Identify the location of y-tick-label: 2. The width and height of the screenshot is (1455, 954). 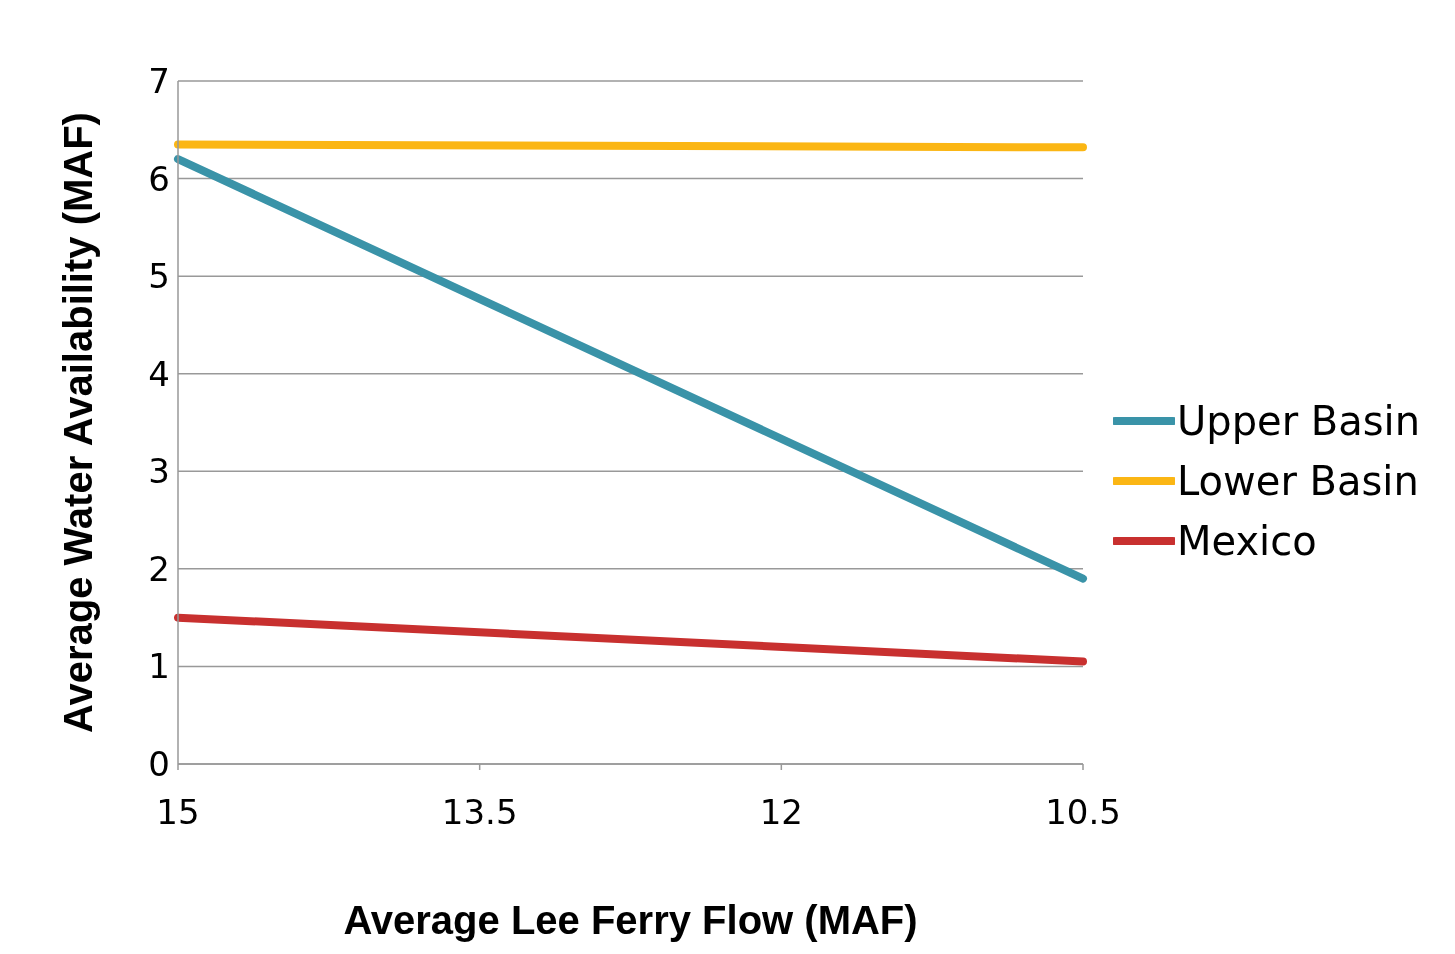
(159, 568).